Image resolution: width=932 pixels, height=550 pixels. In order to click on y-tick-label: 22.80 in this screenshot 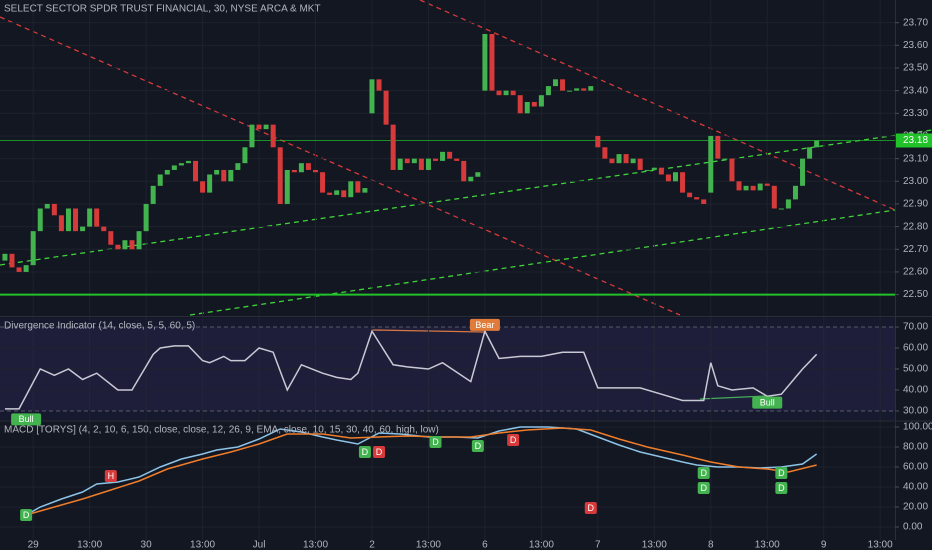, I will do `click(915, 226)`.